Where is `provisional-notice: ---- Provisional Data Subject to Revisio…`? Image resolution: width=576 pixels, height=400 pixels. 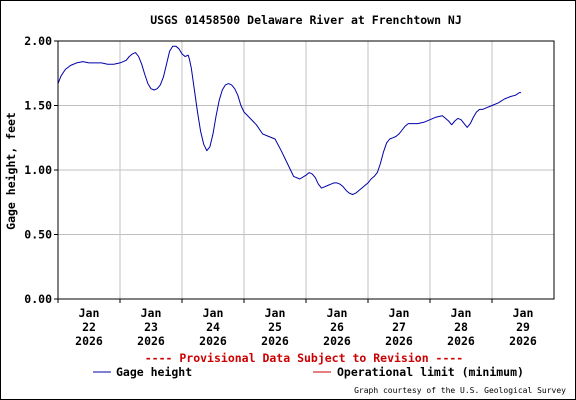 provisional-notice: ---- Provisional Data Subject to Revisio… is located at coordinates (304, 358).